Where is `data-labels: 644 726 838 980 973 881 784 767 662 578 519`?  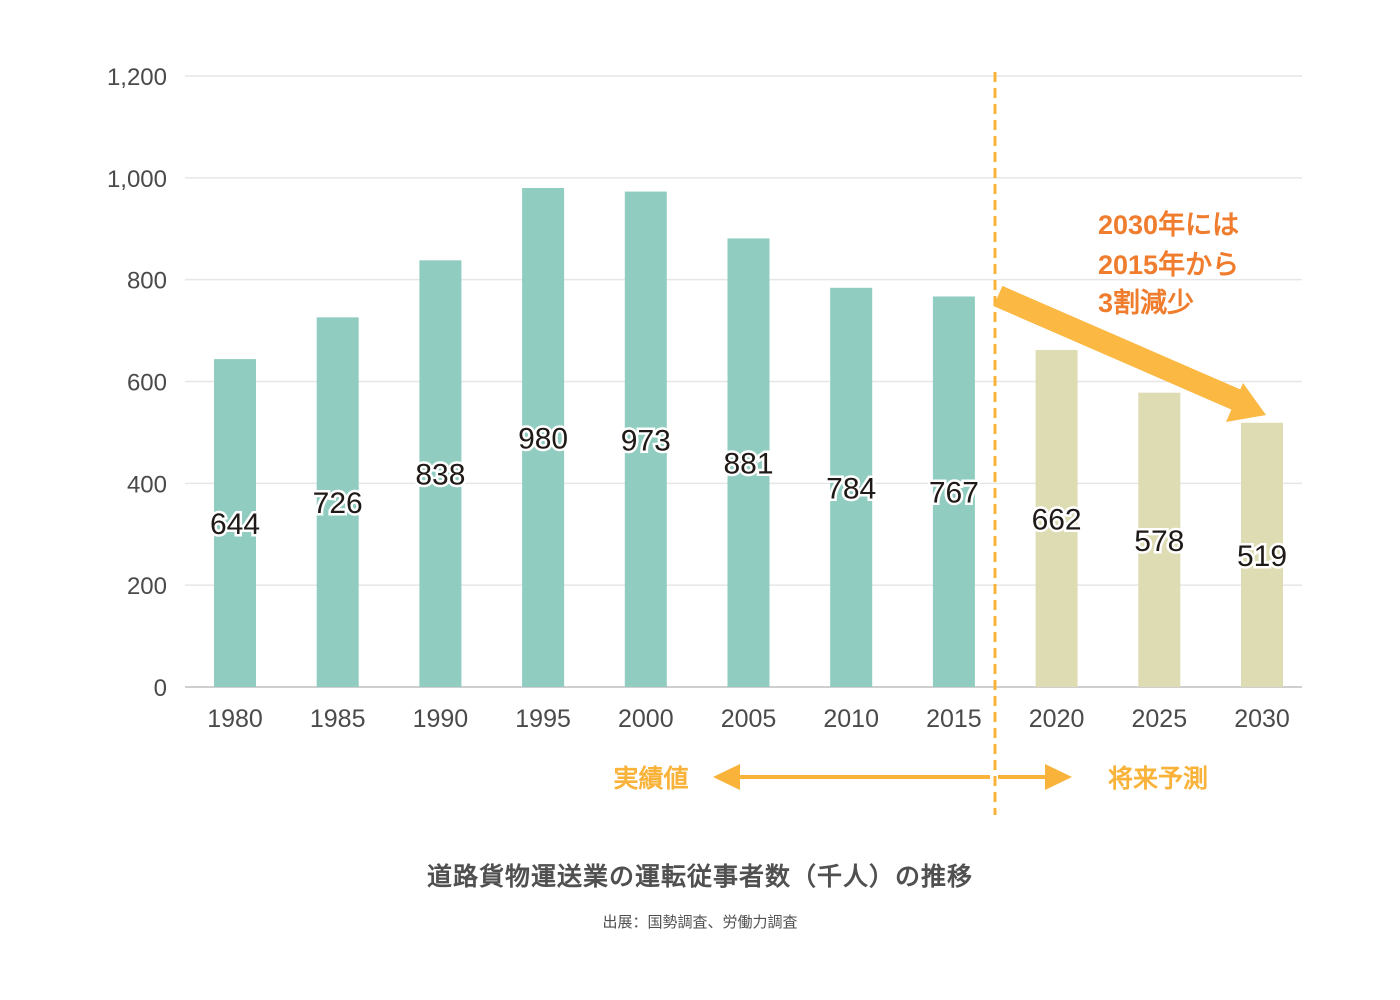 data-labels: 644 726 838 980 973 881 784 767 662 578 519 is located at coordinates (748, 497).